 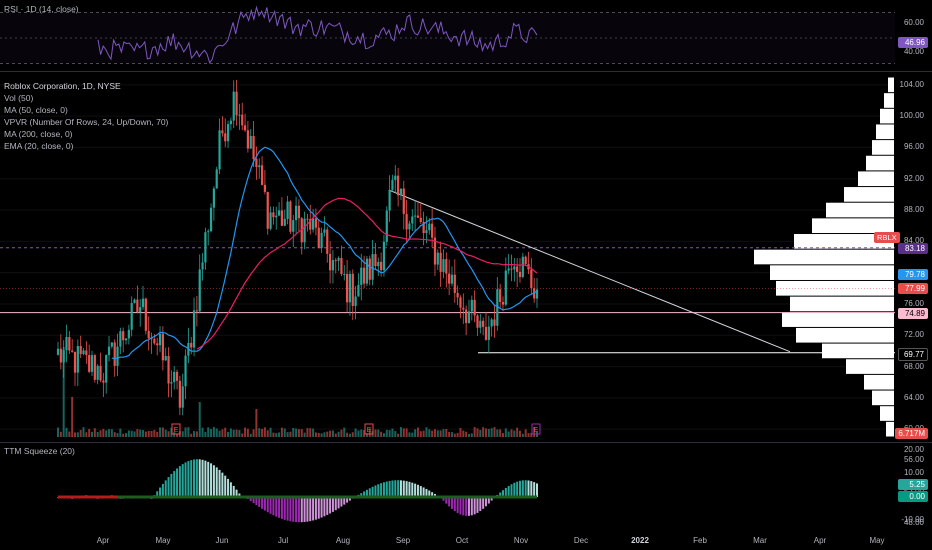 What do you see at coordinates (62, 86) in the screenshot?
I see `symbol-title: Roblox Corporation, 1D, NYSE` at bounding box center [62, 86].